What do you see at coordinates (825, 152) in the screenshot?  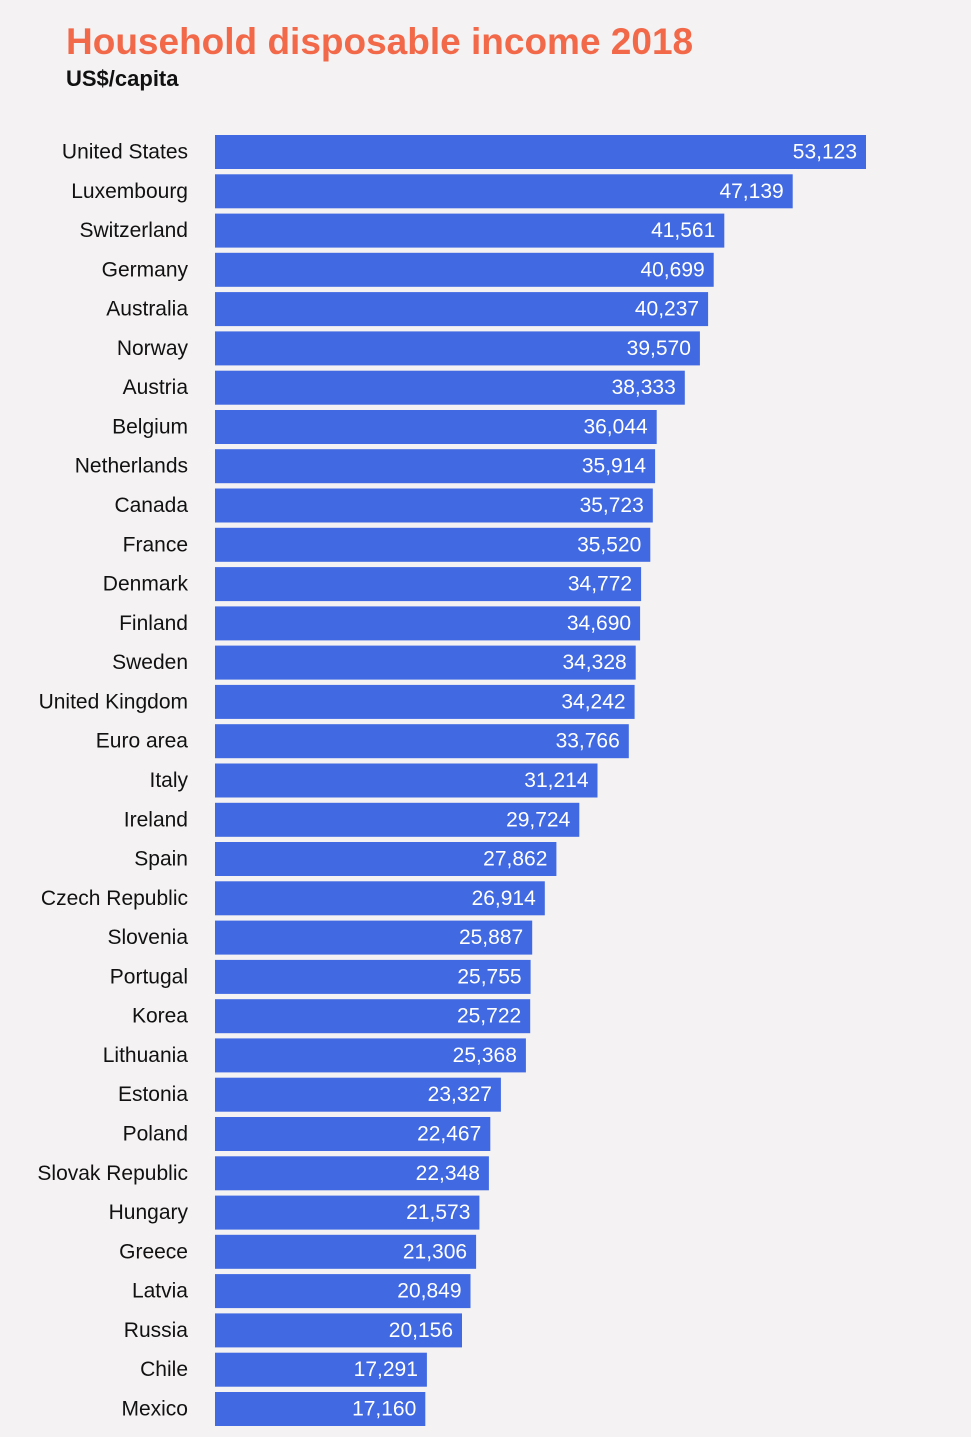 I see `value-label-united-states: 53,123` at bounding box center [825, 152].